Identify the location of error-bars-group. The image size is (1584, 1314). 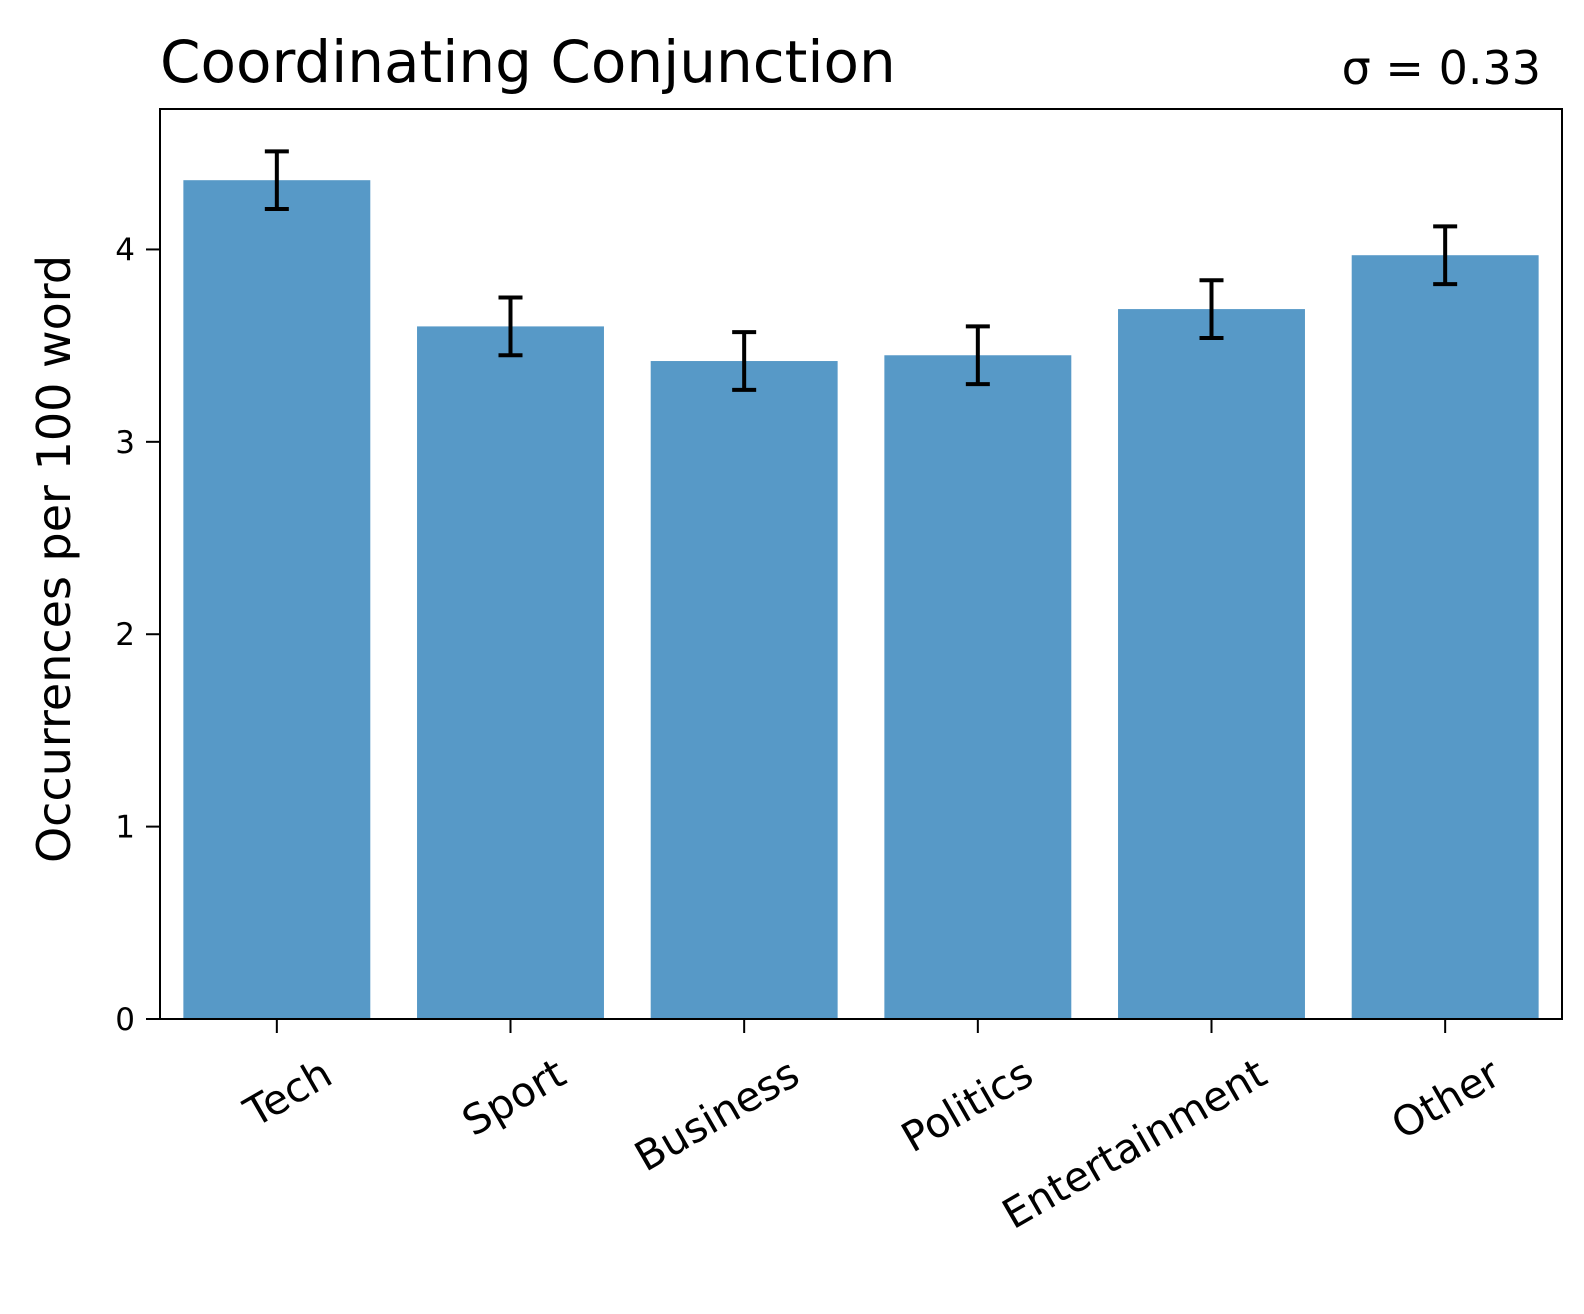
(861, 270).